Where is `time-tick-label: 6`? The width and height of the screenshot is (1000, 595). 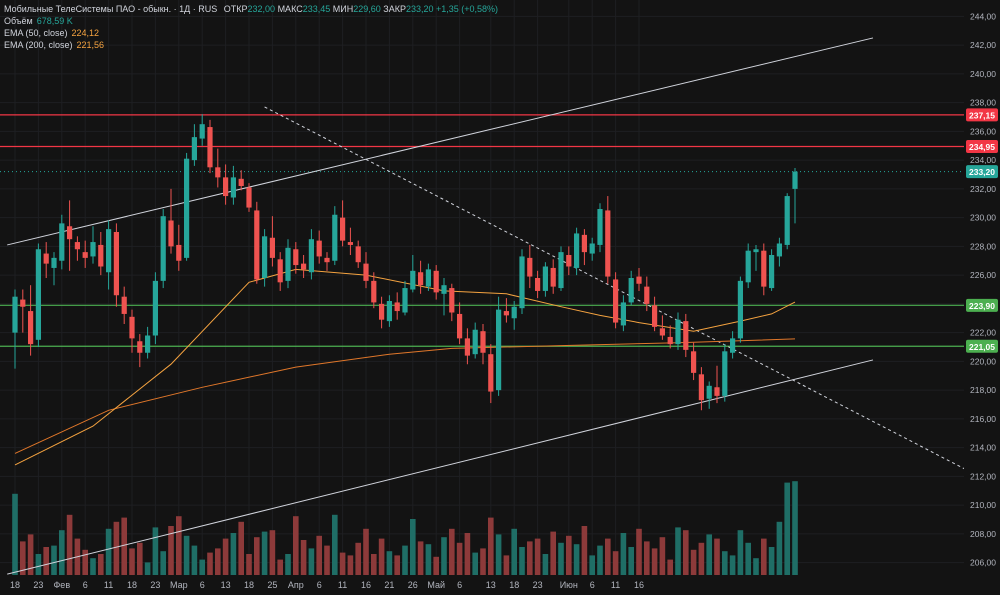 time-tick-label: 6 is located at coordinates (459, 585).